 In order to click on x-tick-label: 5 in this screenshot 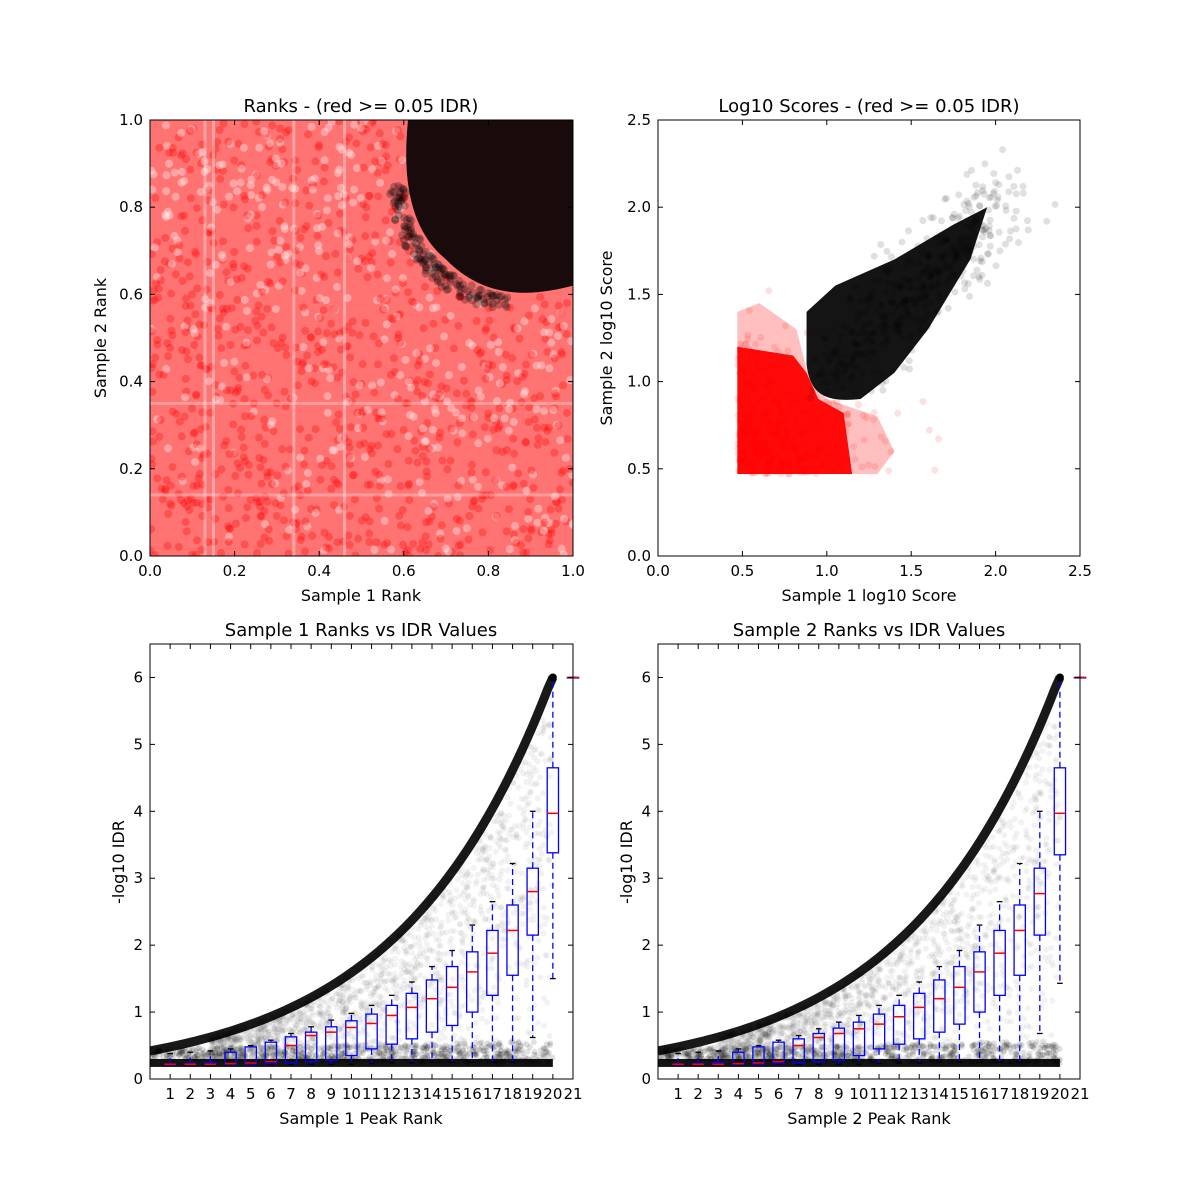, I will do `click(251, 1094)`.